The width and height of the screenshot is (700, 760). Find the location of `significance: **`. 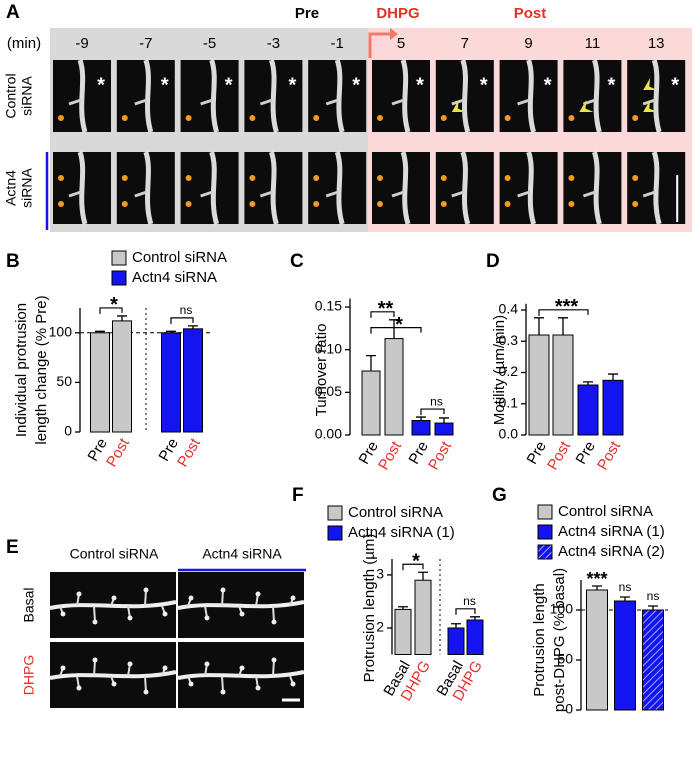

significance: ** is located at coordinates (386, 309).